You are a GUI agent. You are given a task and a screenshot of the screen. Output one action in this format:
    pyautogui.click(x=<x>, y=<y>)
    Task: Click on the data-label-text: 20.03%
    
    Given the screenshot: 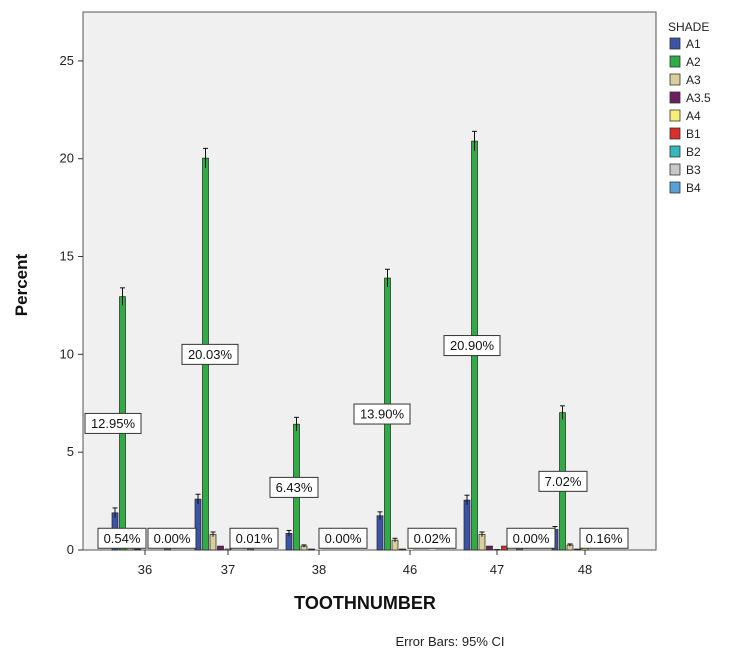 What is the action you would take?
    pyautogui.click(x=210, y=354)
    